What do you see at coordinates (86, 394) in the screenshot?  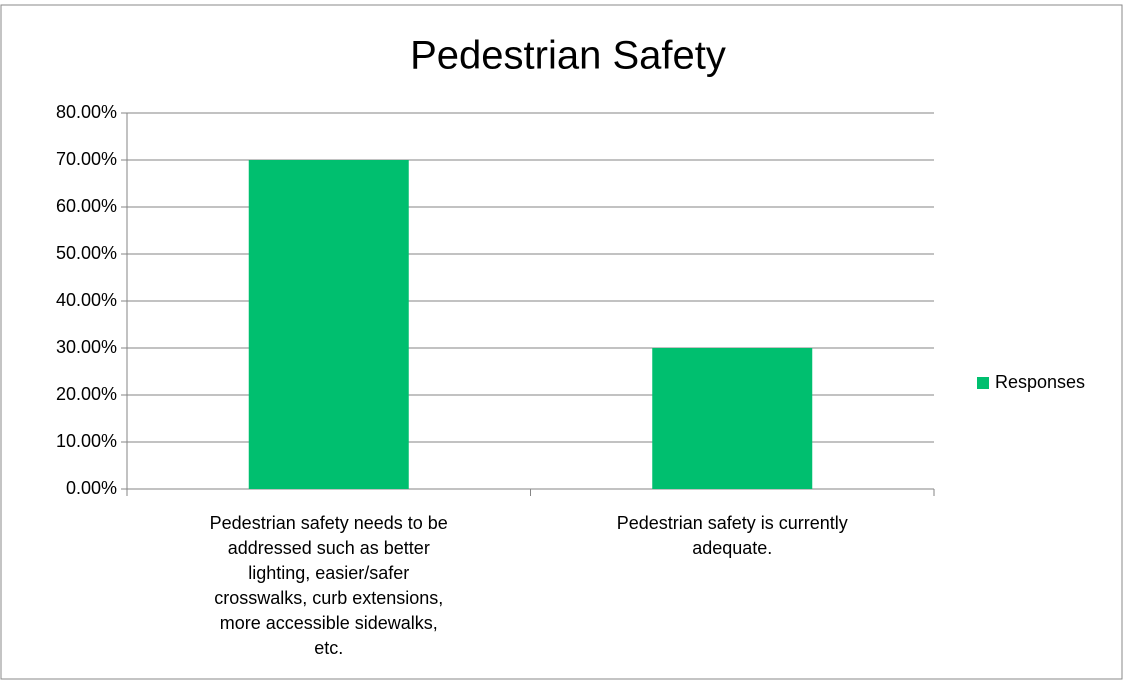 I see `y-tick-label: 20.00%` at bounding box center [86, 394].